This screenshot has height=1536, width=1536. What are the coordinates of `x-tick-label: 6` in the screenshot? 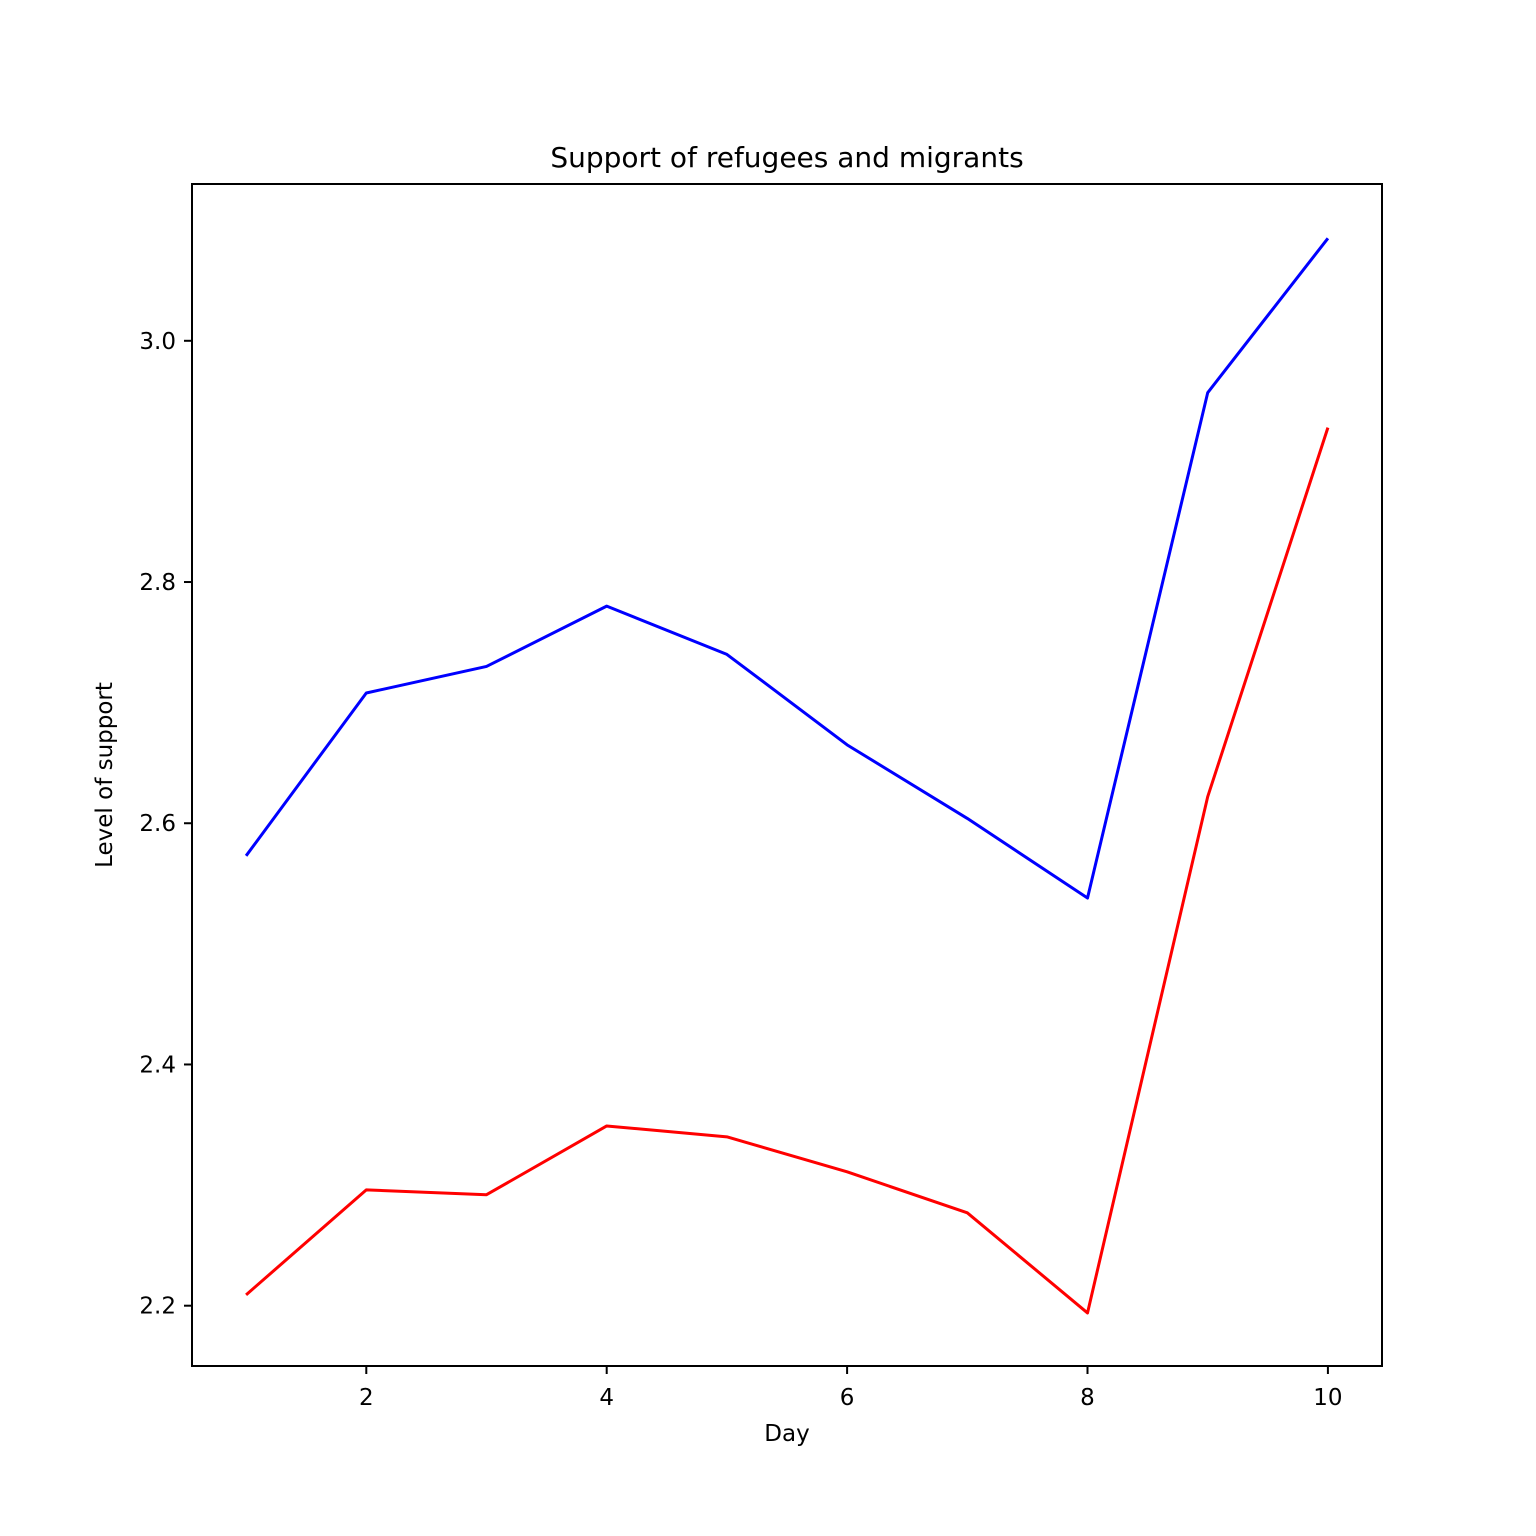 It's located at (847, 1398).